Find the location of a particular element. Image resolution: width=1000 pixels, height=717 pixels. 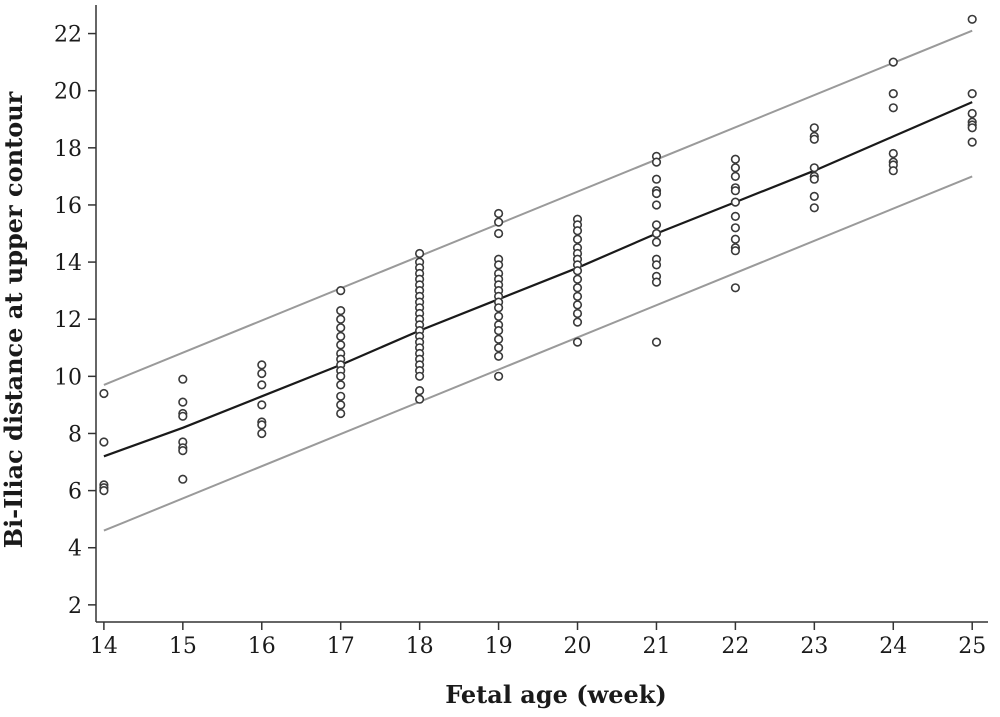

x-tick-label: 21 is located at coordinates (656, 646).